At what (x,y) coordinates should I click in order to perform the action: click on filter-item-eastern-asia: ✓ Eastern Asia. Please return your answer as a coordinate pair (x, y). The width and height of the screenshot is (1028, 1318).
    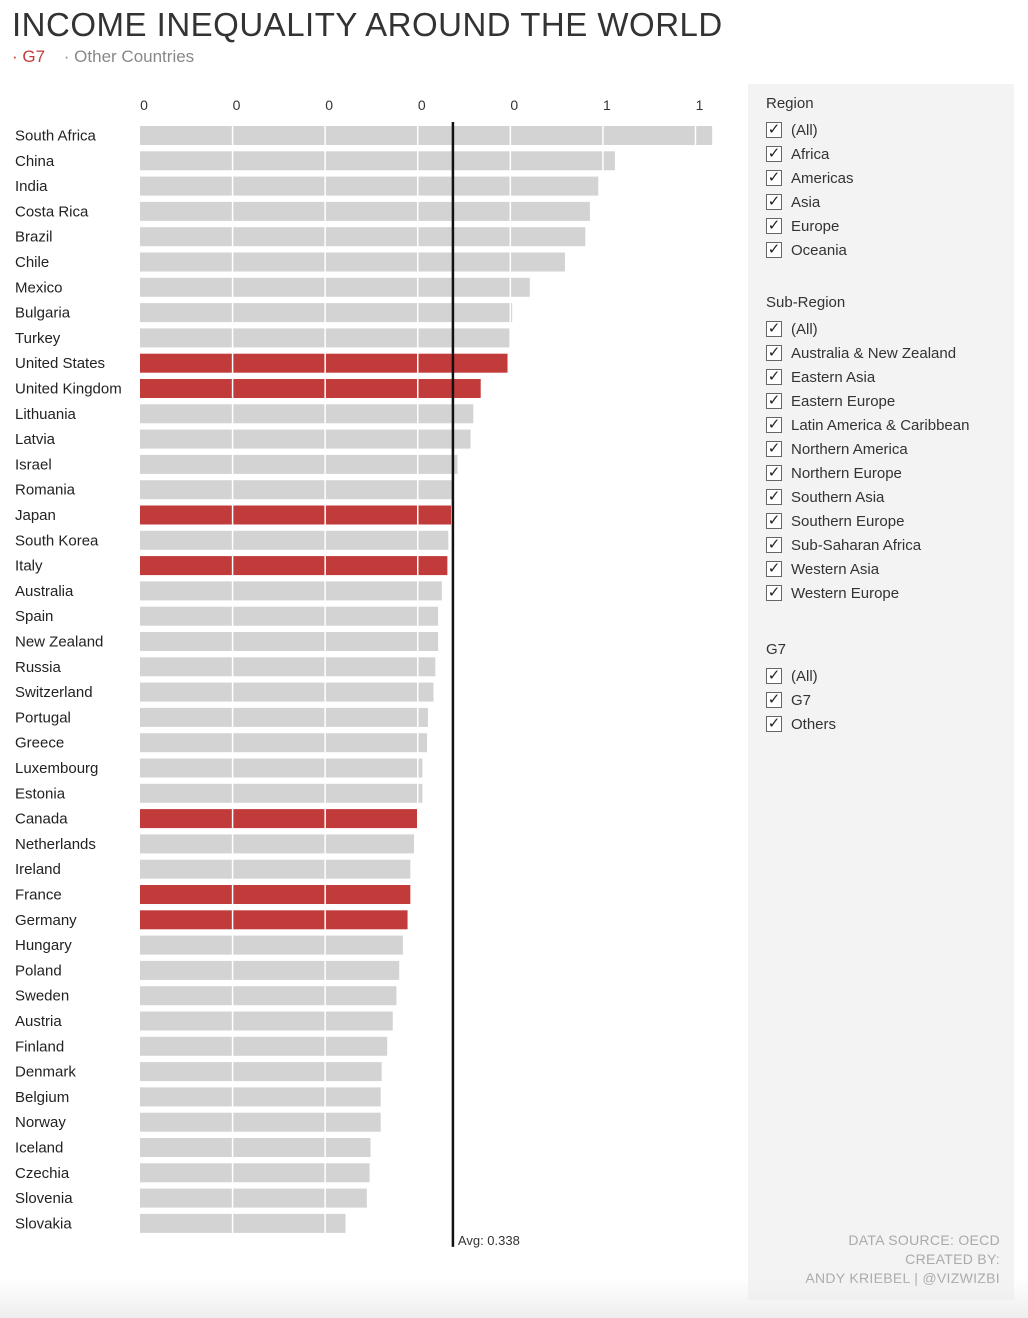
    Looking at the image, I should click on (867, 377).